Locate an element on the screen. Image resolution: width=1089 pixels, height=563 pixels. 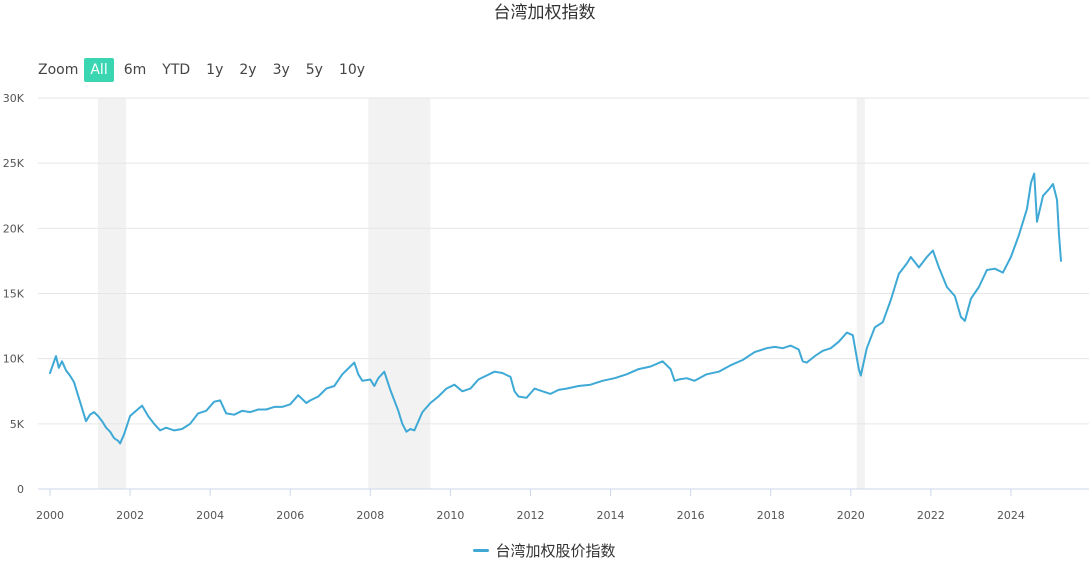
zoom-button-2y: 2y is located at coordinates (248, 70).